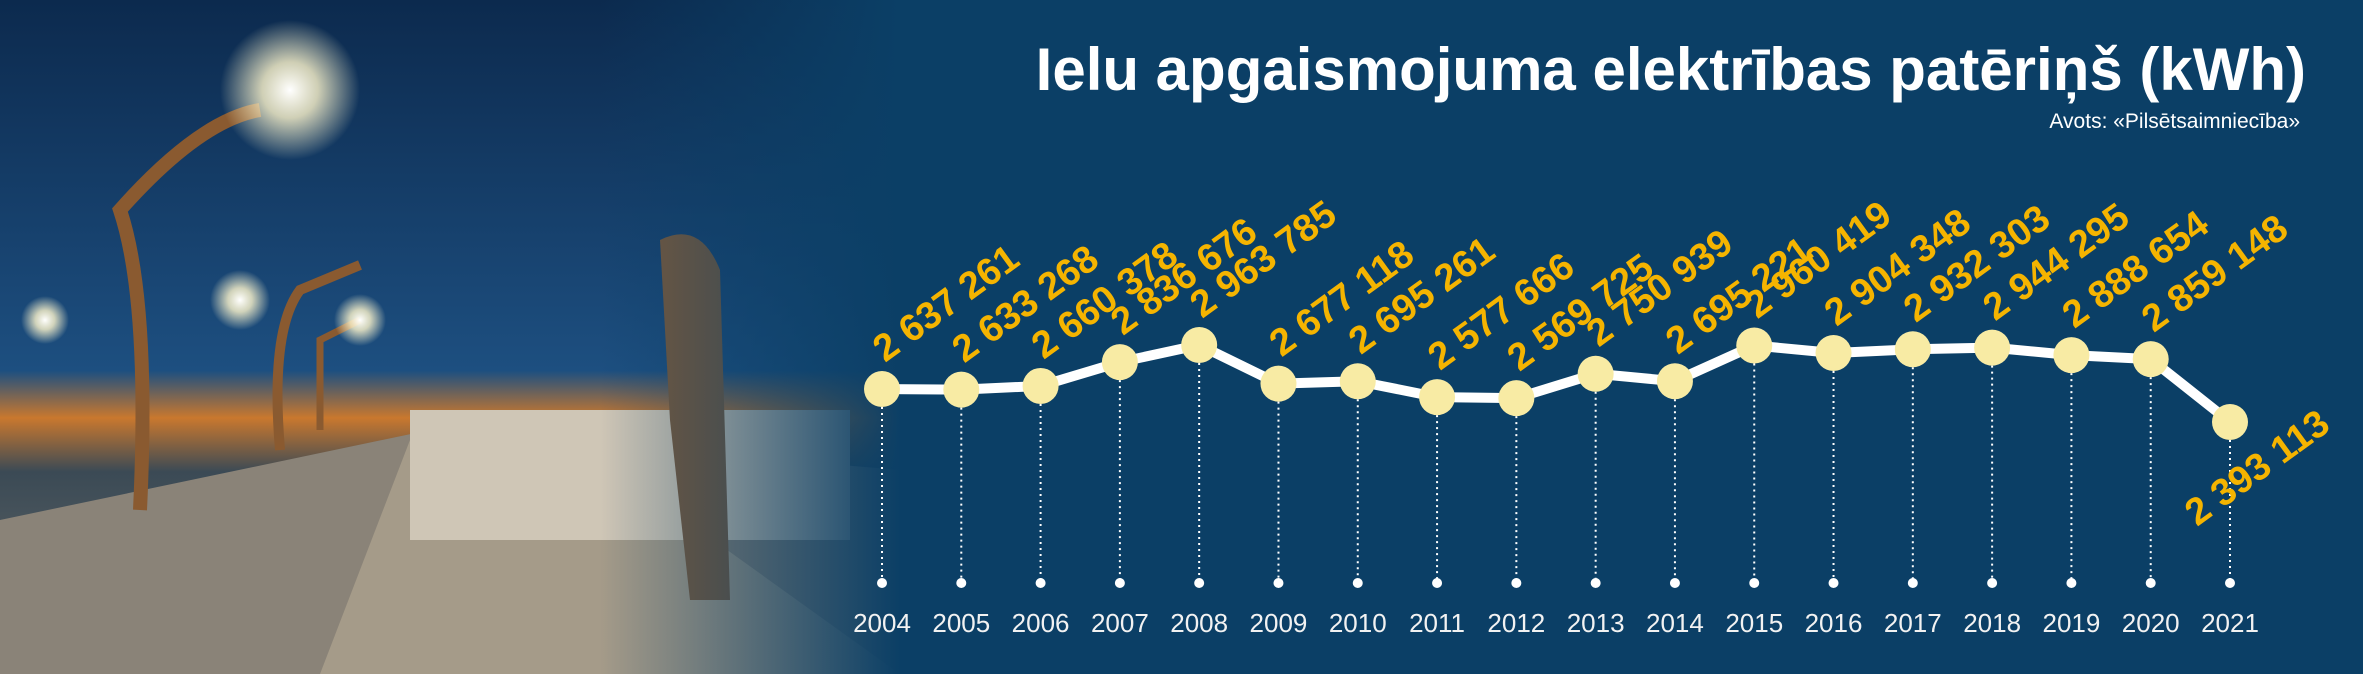 This screenshot has width=2363, height=674. I want to click on x-tick-label: 2007, so click(1120, 623).